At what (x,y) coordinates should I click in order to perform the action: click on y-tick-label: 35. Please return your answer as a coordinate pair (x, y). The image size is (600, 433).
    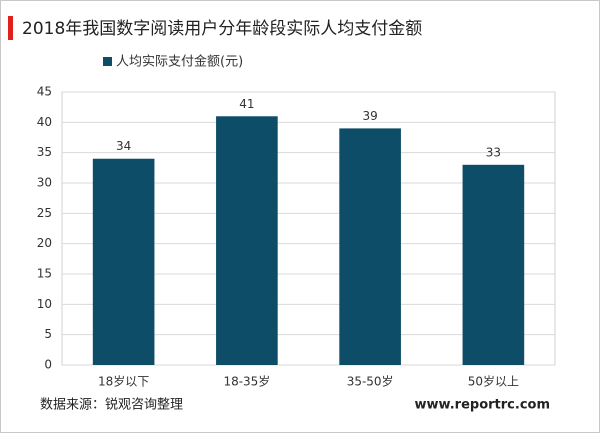
    Looking at the image, I should click on (44, 152).